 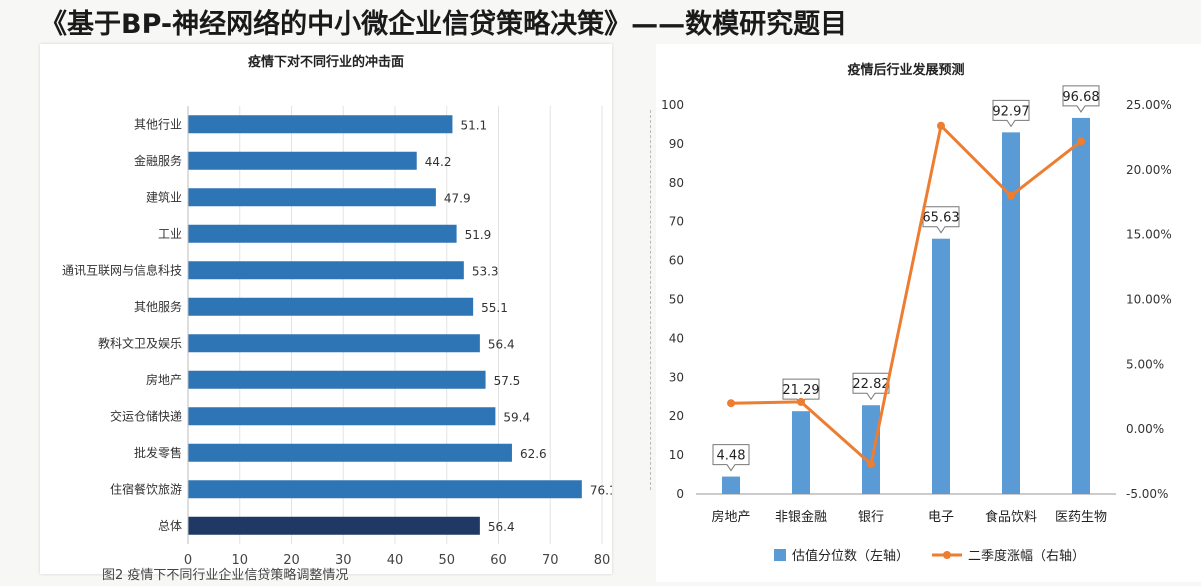 What do you see at coordinates (676, 377) in the screenshot?
I see `left-y-tick-label: 30` at bounding box center [676, 377].